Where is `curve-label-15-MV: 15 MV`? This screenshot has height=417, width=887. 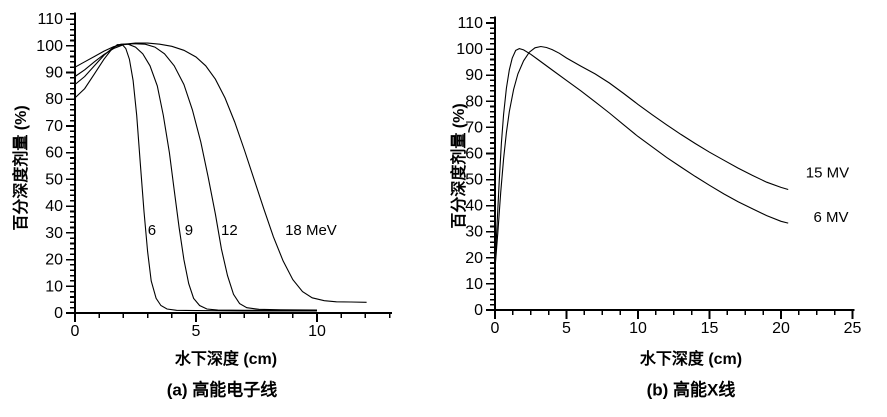 curve-label-15-MV: 15 MV is located at coordinates (827, 173).